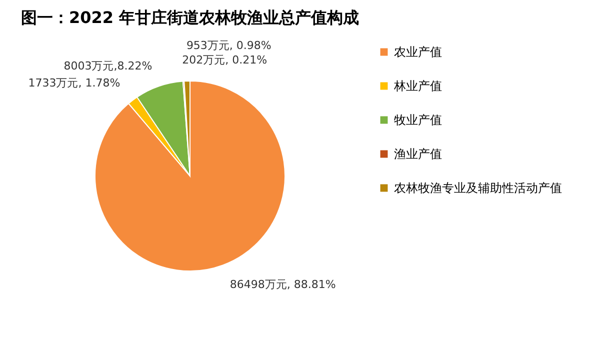  I want to click on legend-label: 渔业产值, so click(418, 154).